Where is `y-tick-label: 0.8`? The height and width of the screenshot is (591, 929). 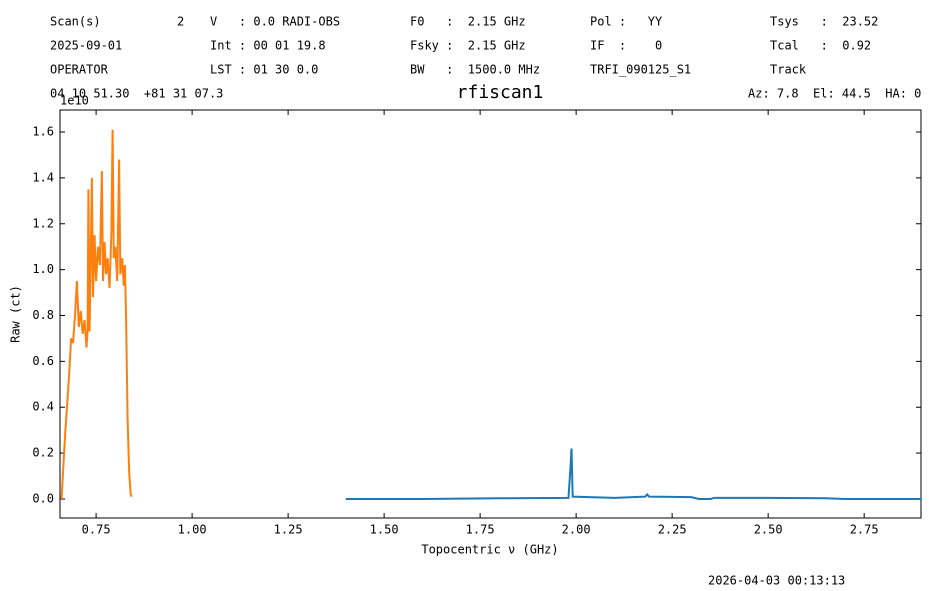
y-tick-label: 0.8 is located at coordinates (43, 315).